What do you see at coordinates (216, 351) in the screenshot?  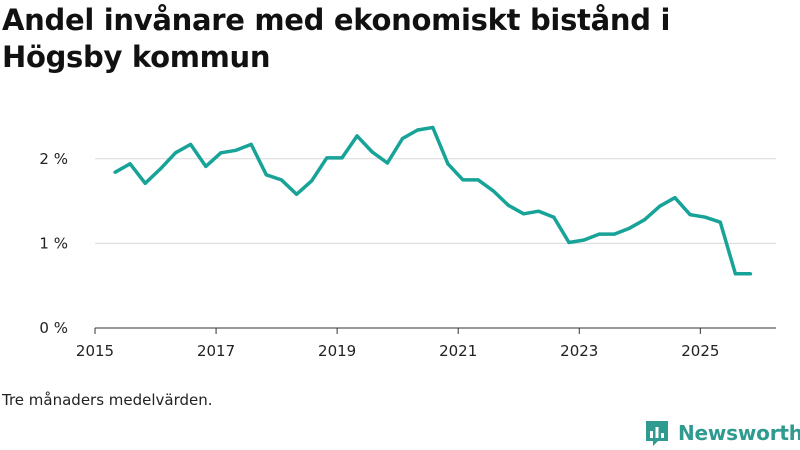 I see `x-tick-label: 2017` at bounding box center [216, 351].